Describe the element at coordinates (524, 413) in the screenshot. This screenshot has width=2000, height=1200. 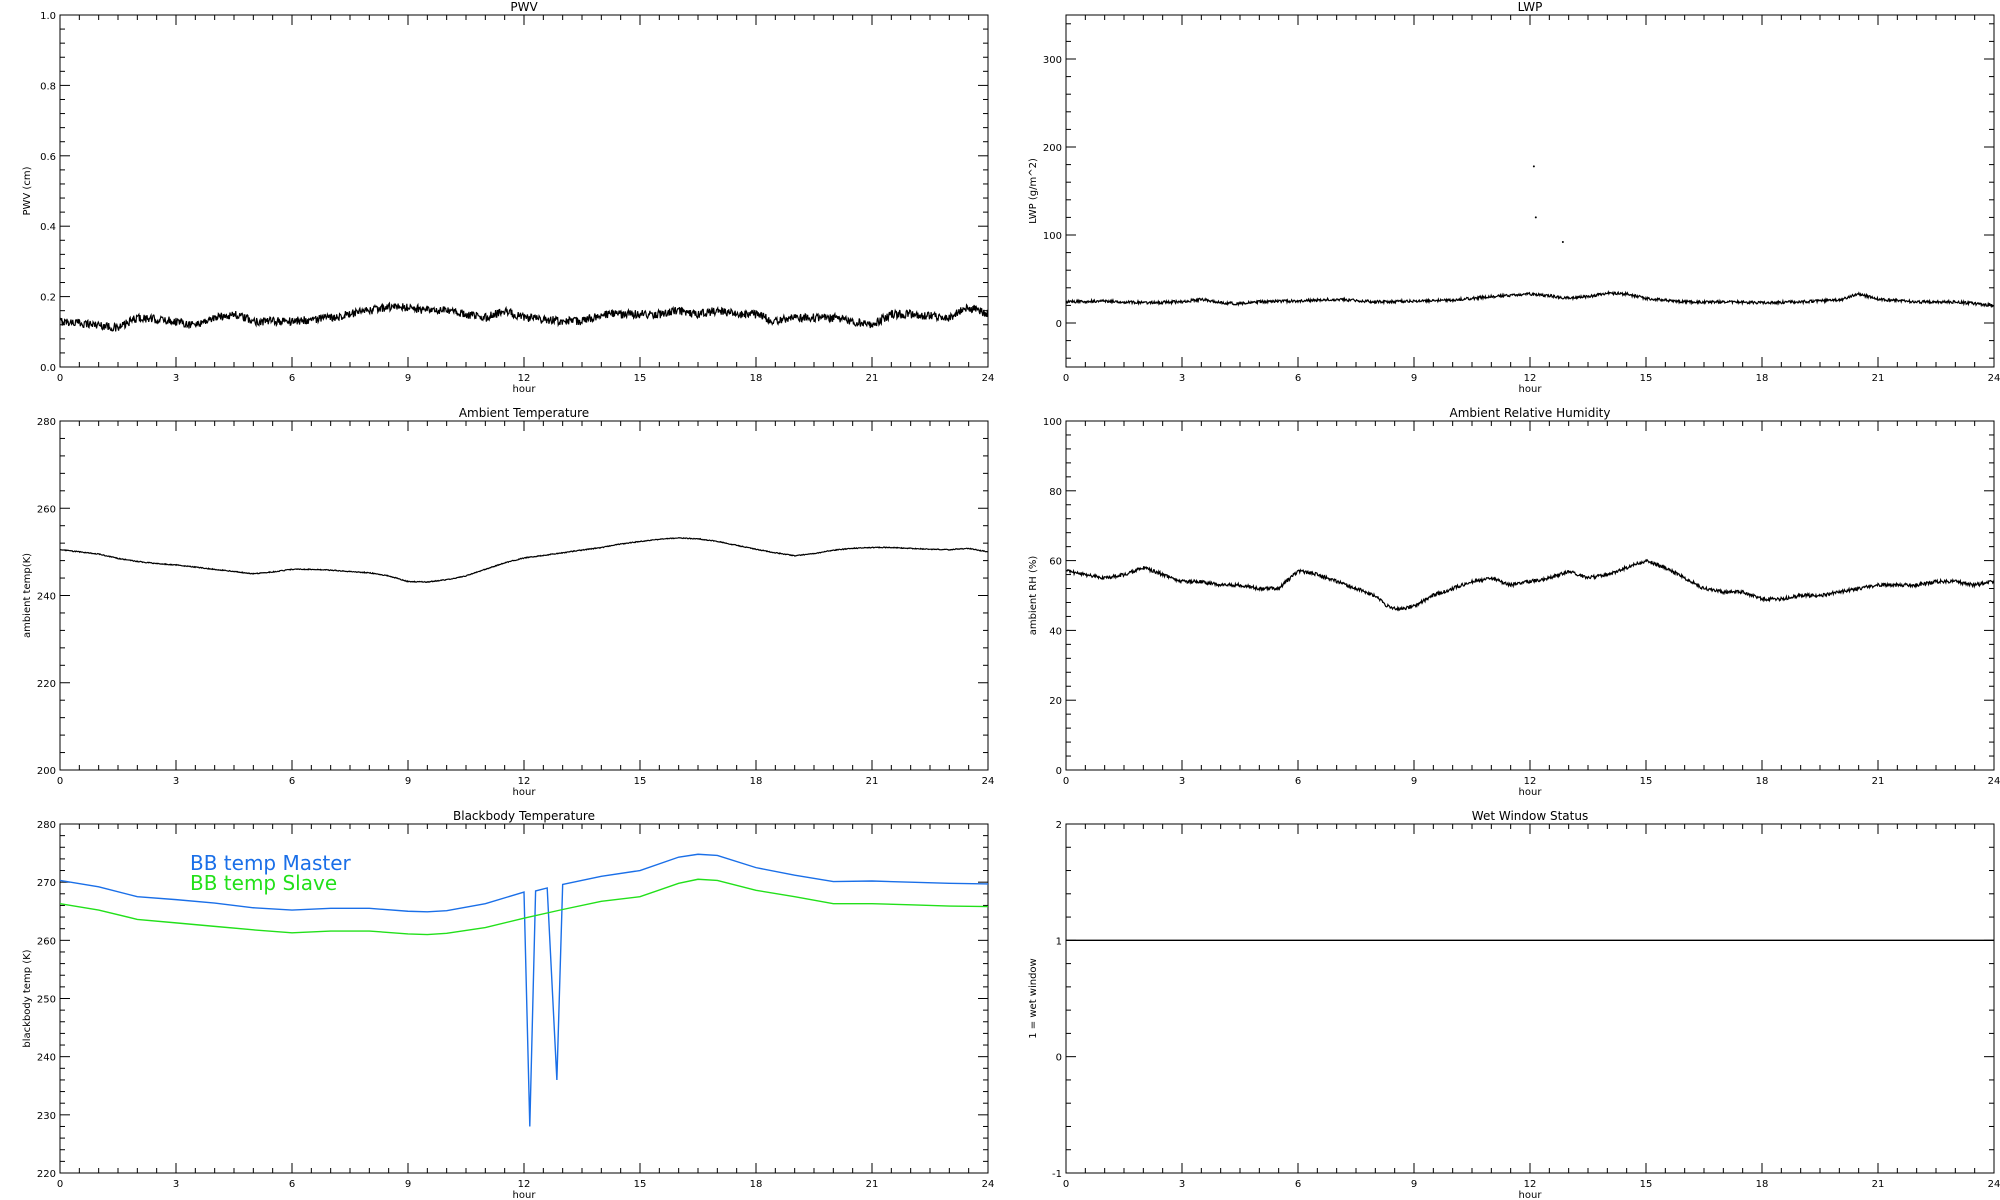
I see `chart-title: Ambient Temperature` at that location.